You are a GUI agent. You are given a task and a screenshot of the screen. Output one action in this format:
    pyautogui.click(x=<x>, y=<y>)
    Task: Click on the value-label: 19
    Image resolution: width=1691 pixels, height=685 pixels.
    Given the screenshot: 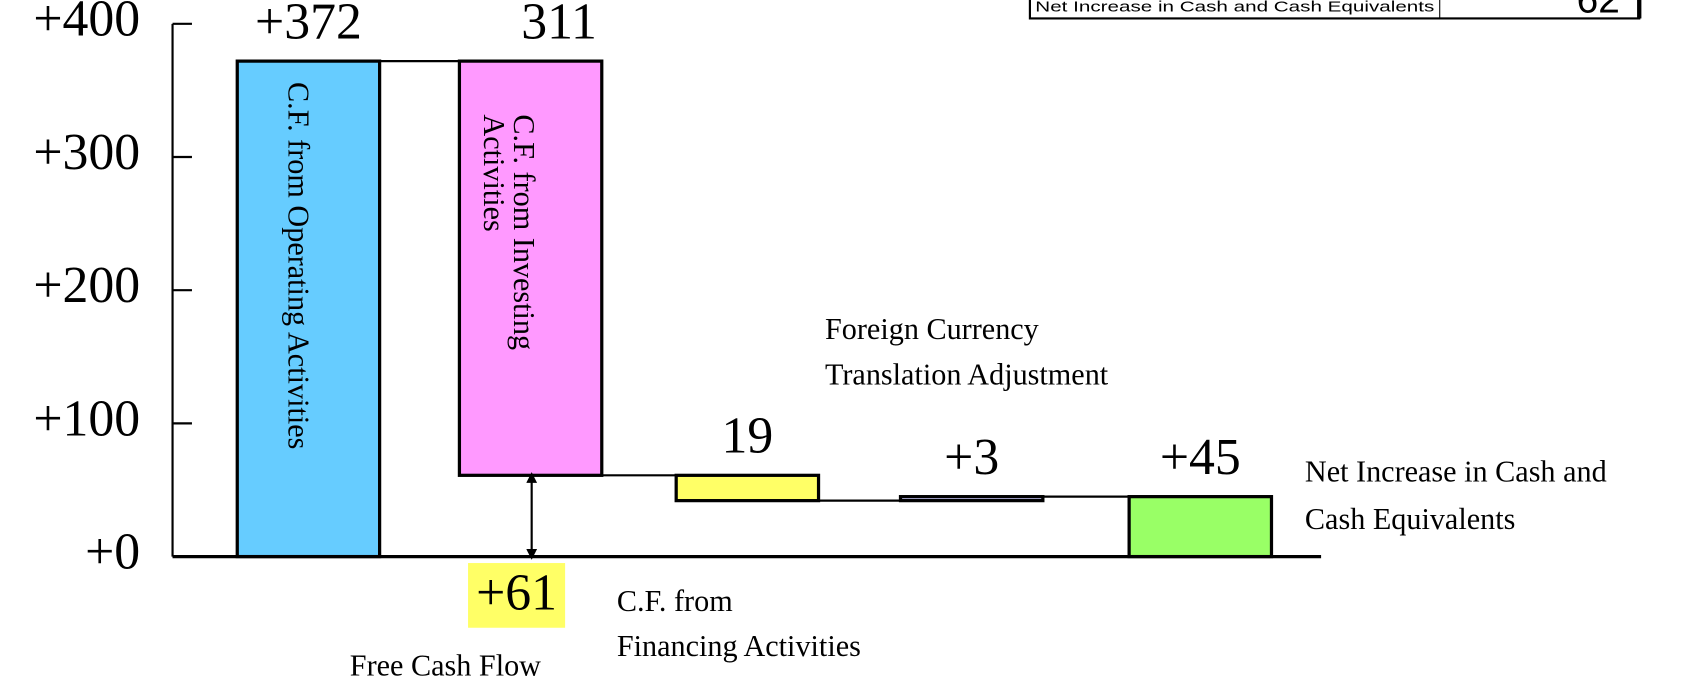 What is the action you would take?
    pyautogui.click(x=747, y=436)
    